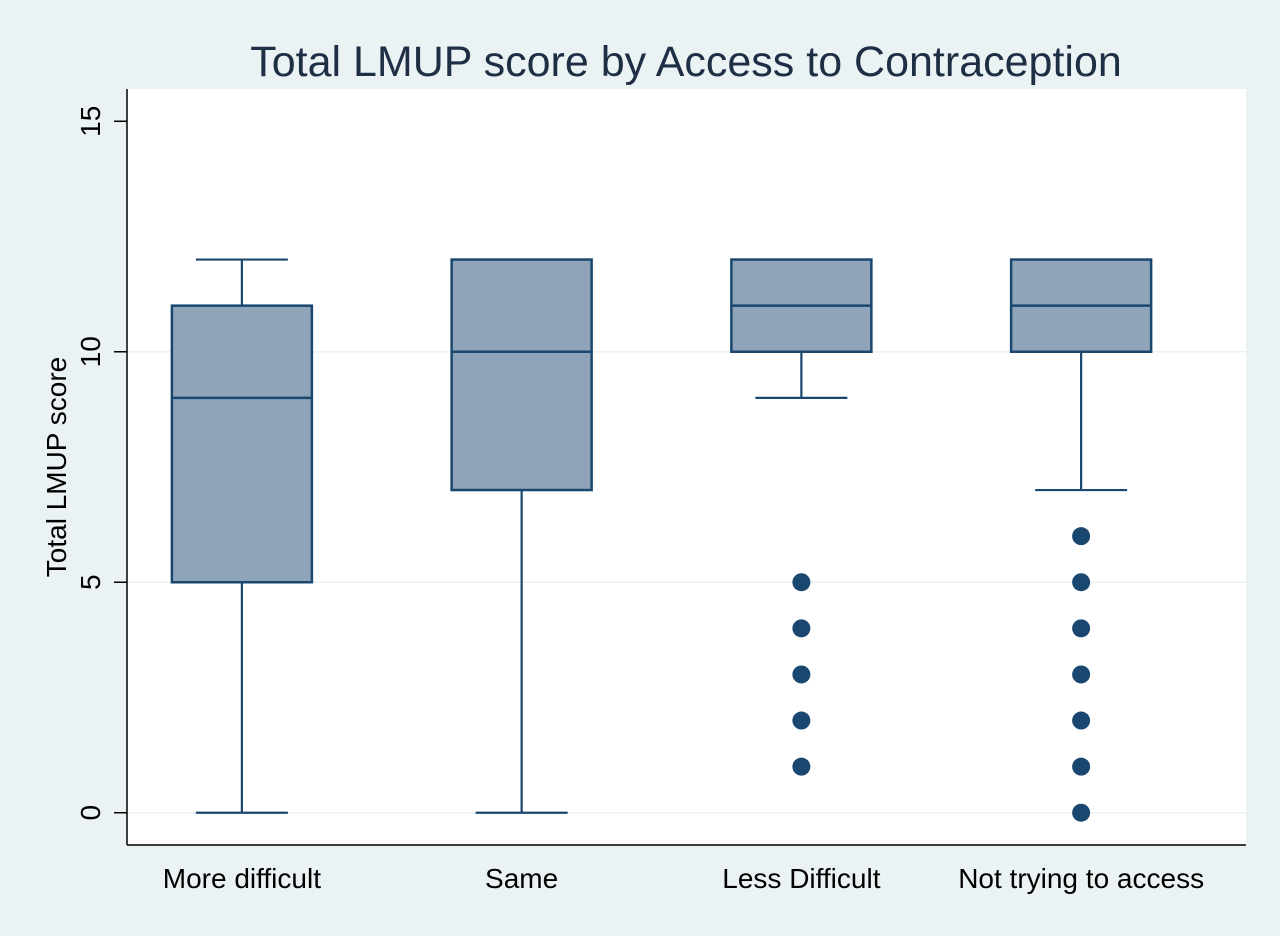 The height and width of the screenshot is (936, 1280). I want to click on y-tick-label: 5, so click(90, 582).